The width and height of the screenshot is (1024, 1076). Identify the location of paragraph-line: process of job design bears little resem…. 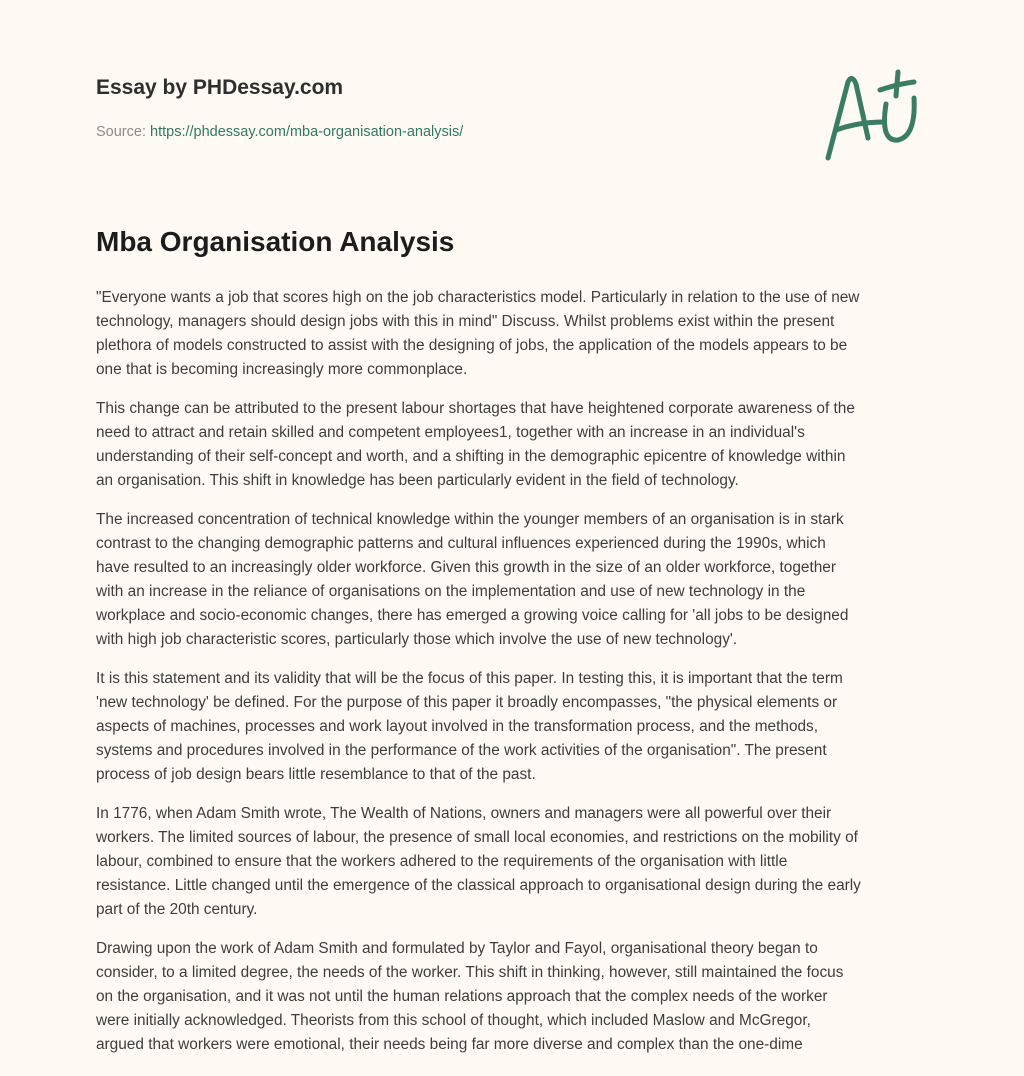
(316, 774).